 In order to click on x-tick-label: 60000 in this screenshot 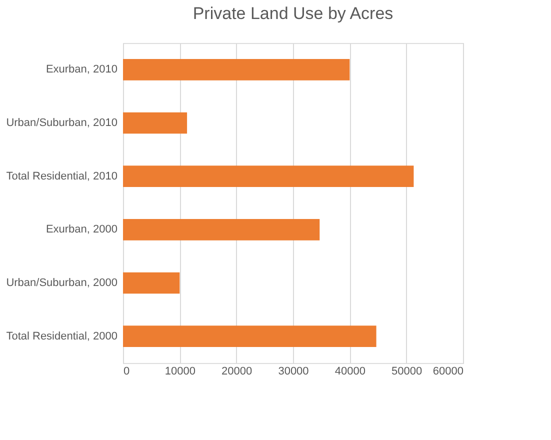, I will do `click(448, 372)`.